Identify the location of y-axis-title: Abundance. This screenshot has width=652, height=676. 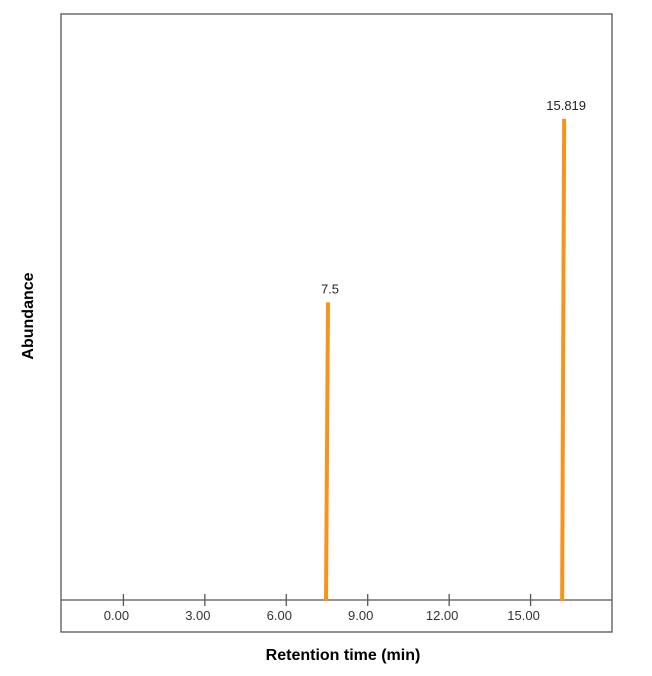
(28, 315).